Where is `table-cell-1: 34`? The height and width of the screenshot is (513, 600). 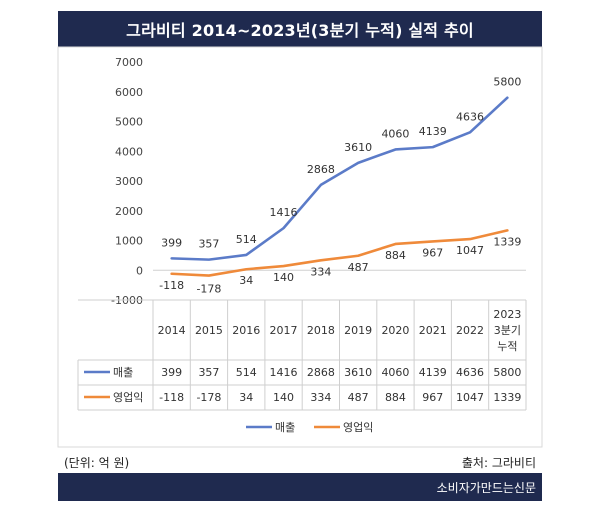 table-cell-1: 34 is located at coordinates (246, 397).